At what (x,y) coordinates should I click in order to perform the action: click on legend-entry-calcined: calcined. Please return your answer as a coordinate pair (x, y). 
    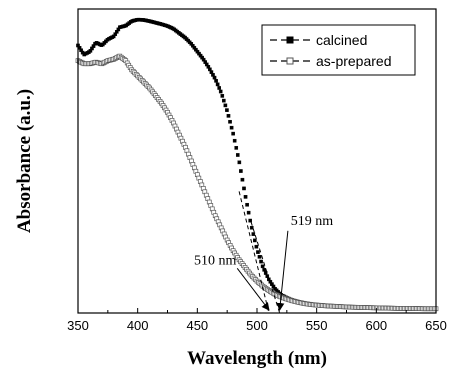
    Looking at the image, I should click on (318, 40).